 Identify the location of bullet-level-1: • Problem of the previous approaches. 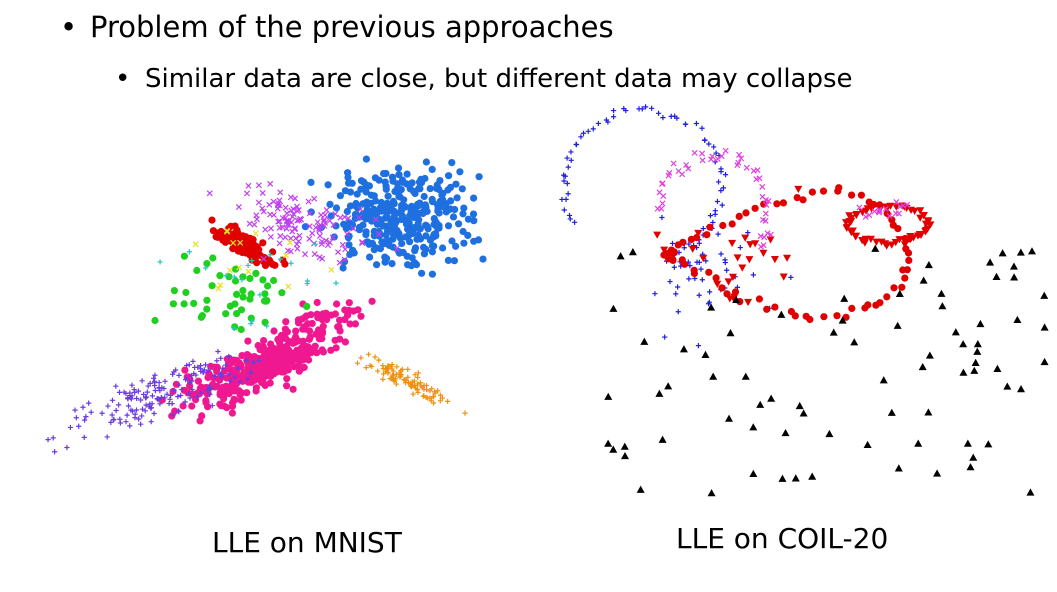
(337, 27).